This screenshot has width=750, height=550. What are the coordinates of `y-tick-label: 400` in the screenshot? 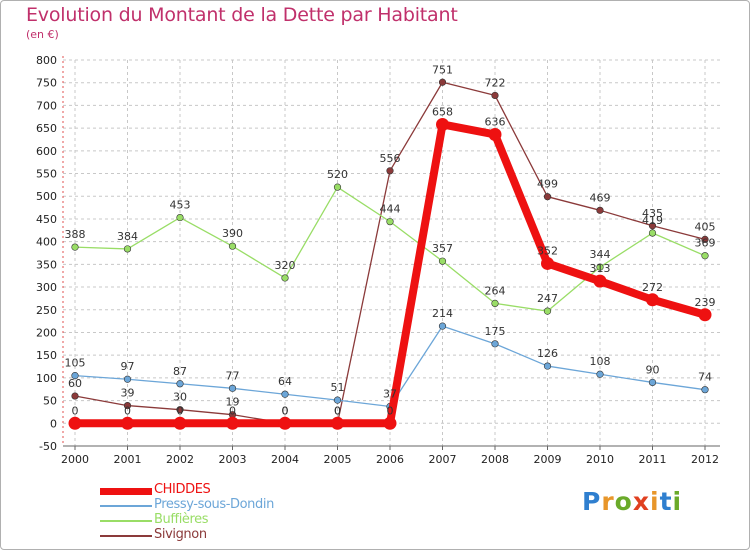 It's located at (46, 242).